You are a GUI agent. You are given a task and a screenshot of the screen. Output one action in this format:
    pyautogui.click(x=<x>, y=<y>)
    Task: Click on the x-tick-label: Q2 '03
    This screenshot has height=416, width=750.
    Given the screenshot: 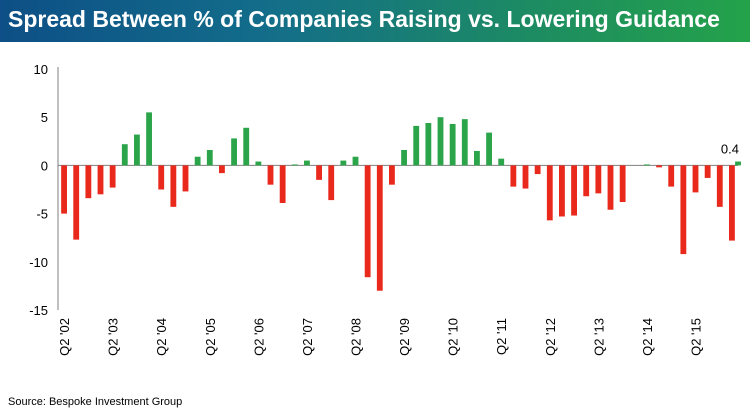 What is the action you would take?
    pyautogui.click(x=113, y=337)
    